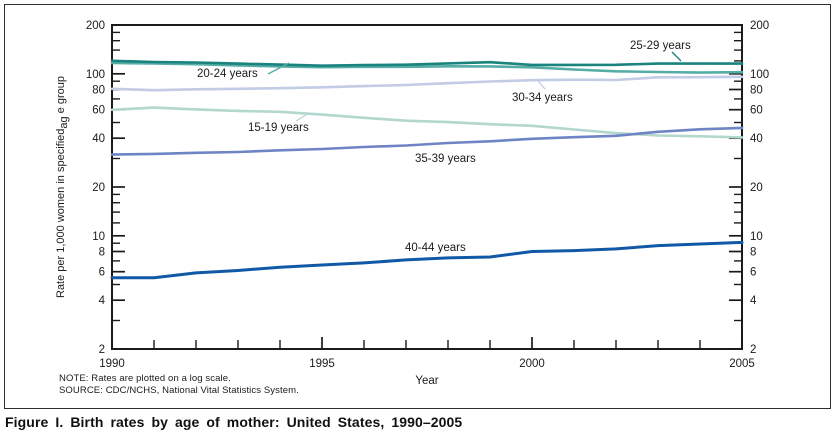  What do you see at coordinates (756, 111) in the screenshot?
I see `y-axis-tick-label-right: 60` at bounding box center [756, 111].